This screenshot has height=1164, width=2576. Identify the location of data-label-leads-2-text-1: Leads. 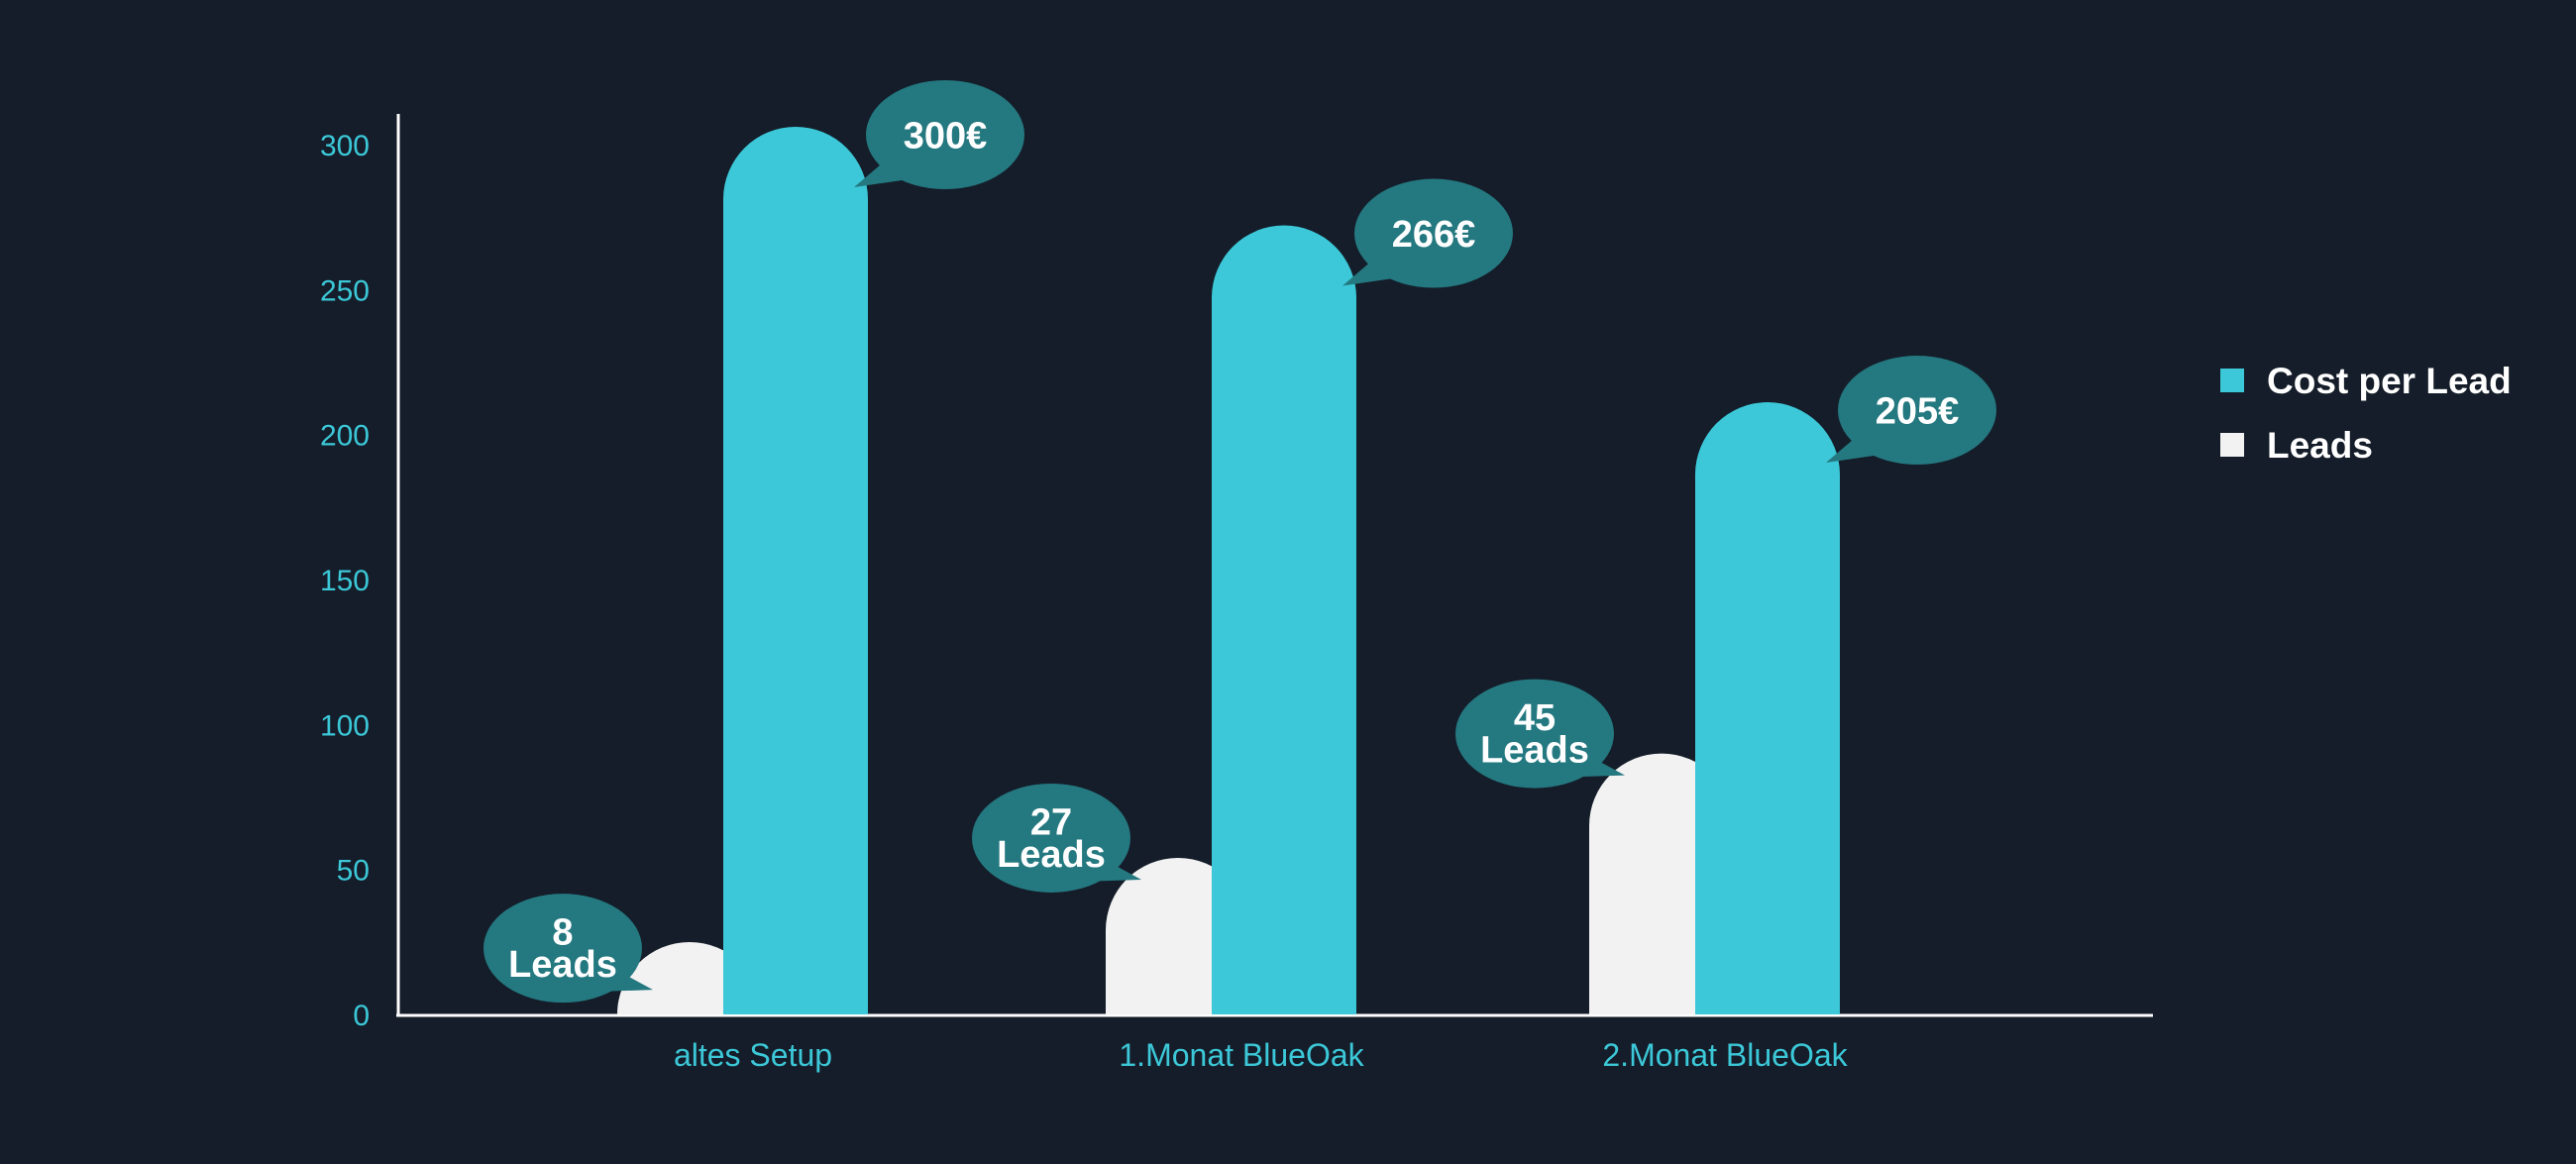
(1534, 750).